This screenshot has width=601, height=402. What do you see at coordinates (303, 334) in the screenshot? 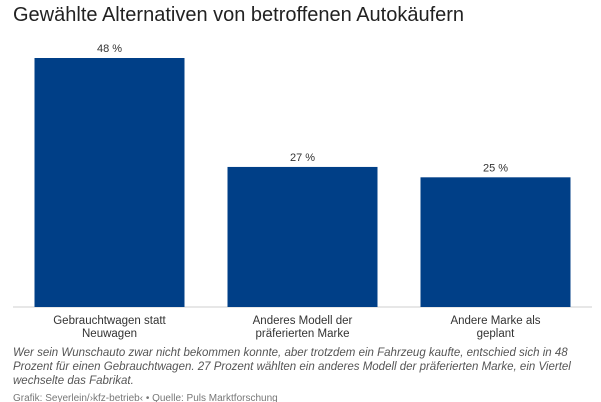
I see `category-label-2-line-2: präferierten Marke` at bounding box center [303, 334].